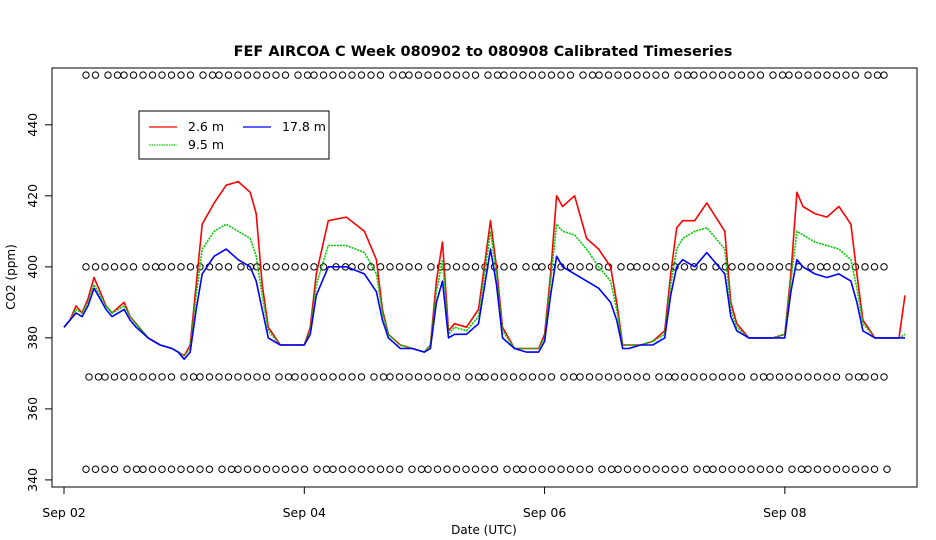 Image resolution: width=936 pixels, height=540 pixels. I want to click on y-tick-label: 340, so click(32, 480).